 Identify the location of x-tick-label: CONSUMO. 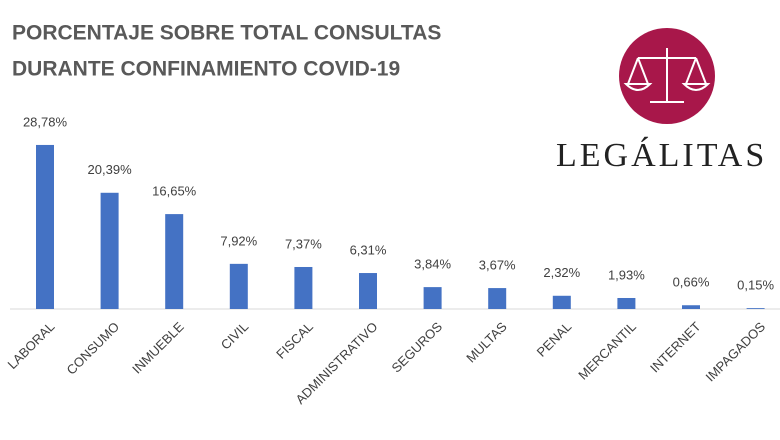
(93, 348).